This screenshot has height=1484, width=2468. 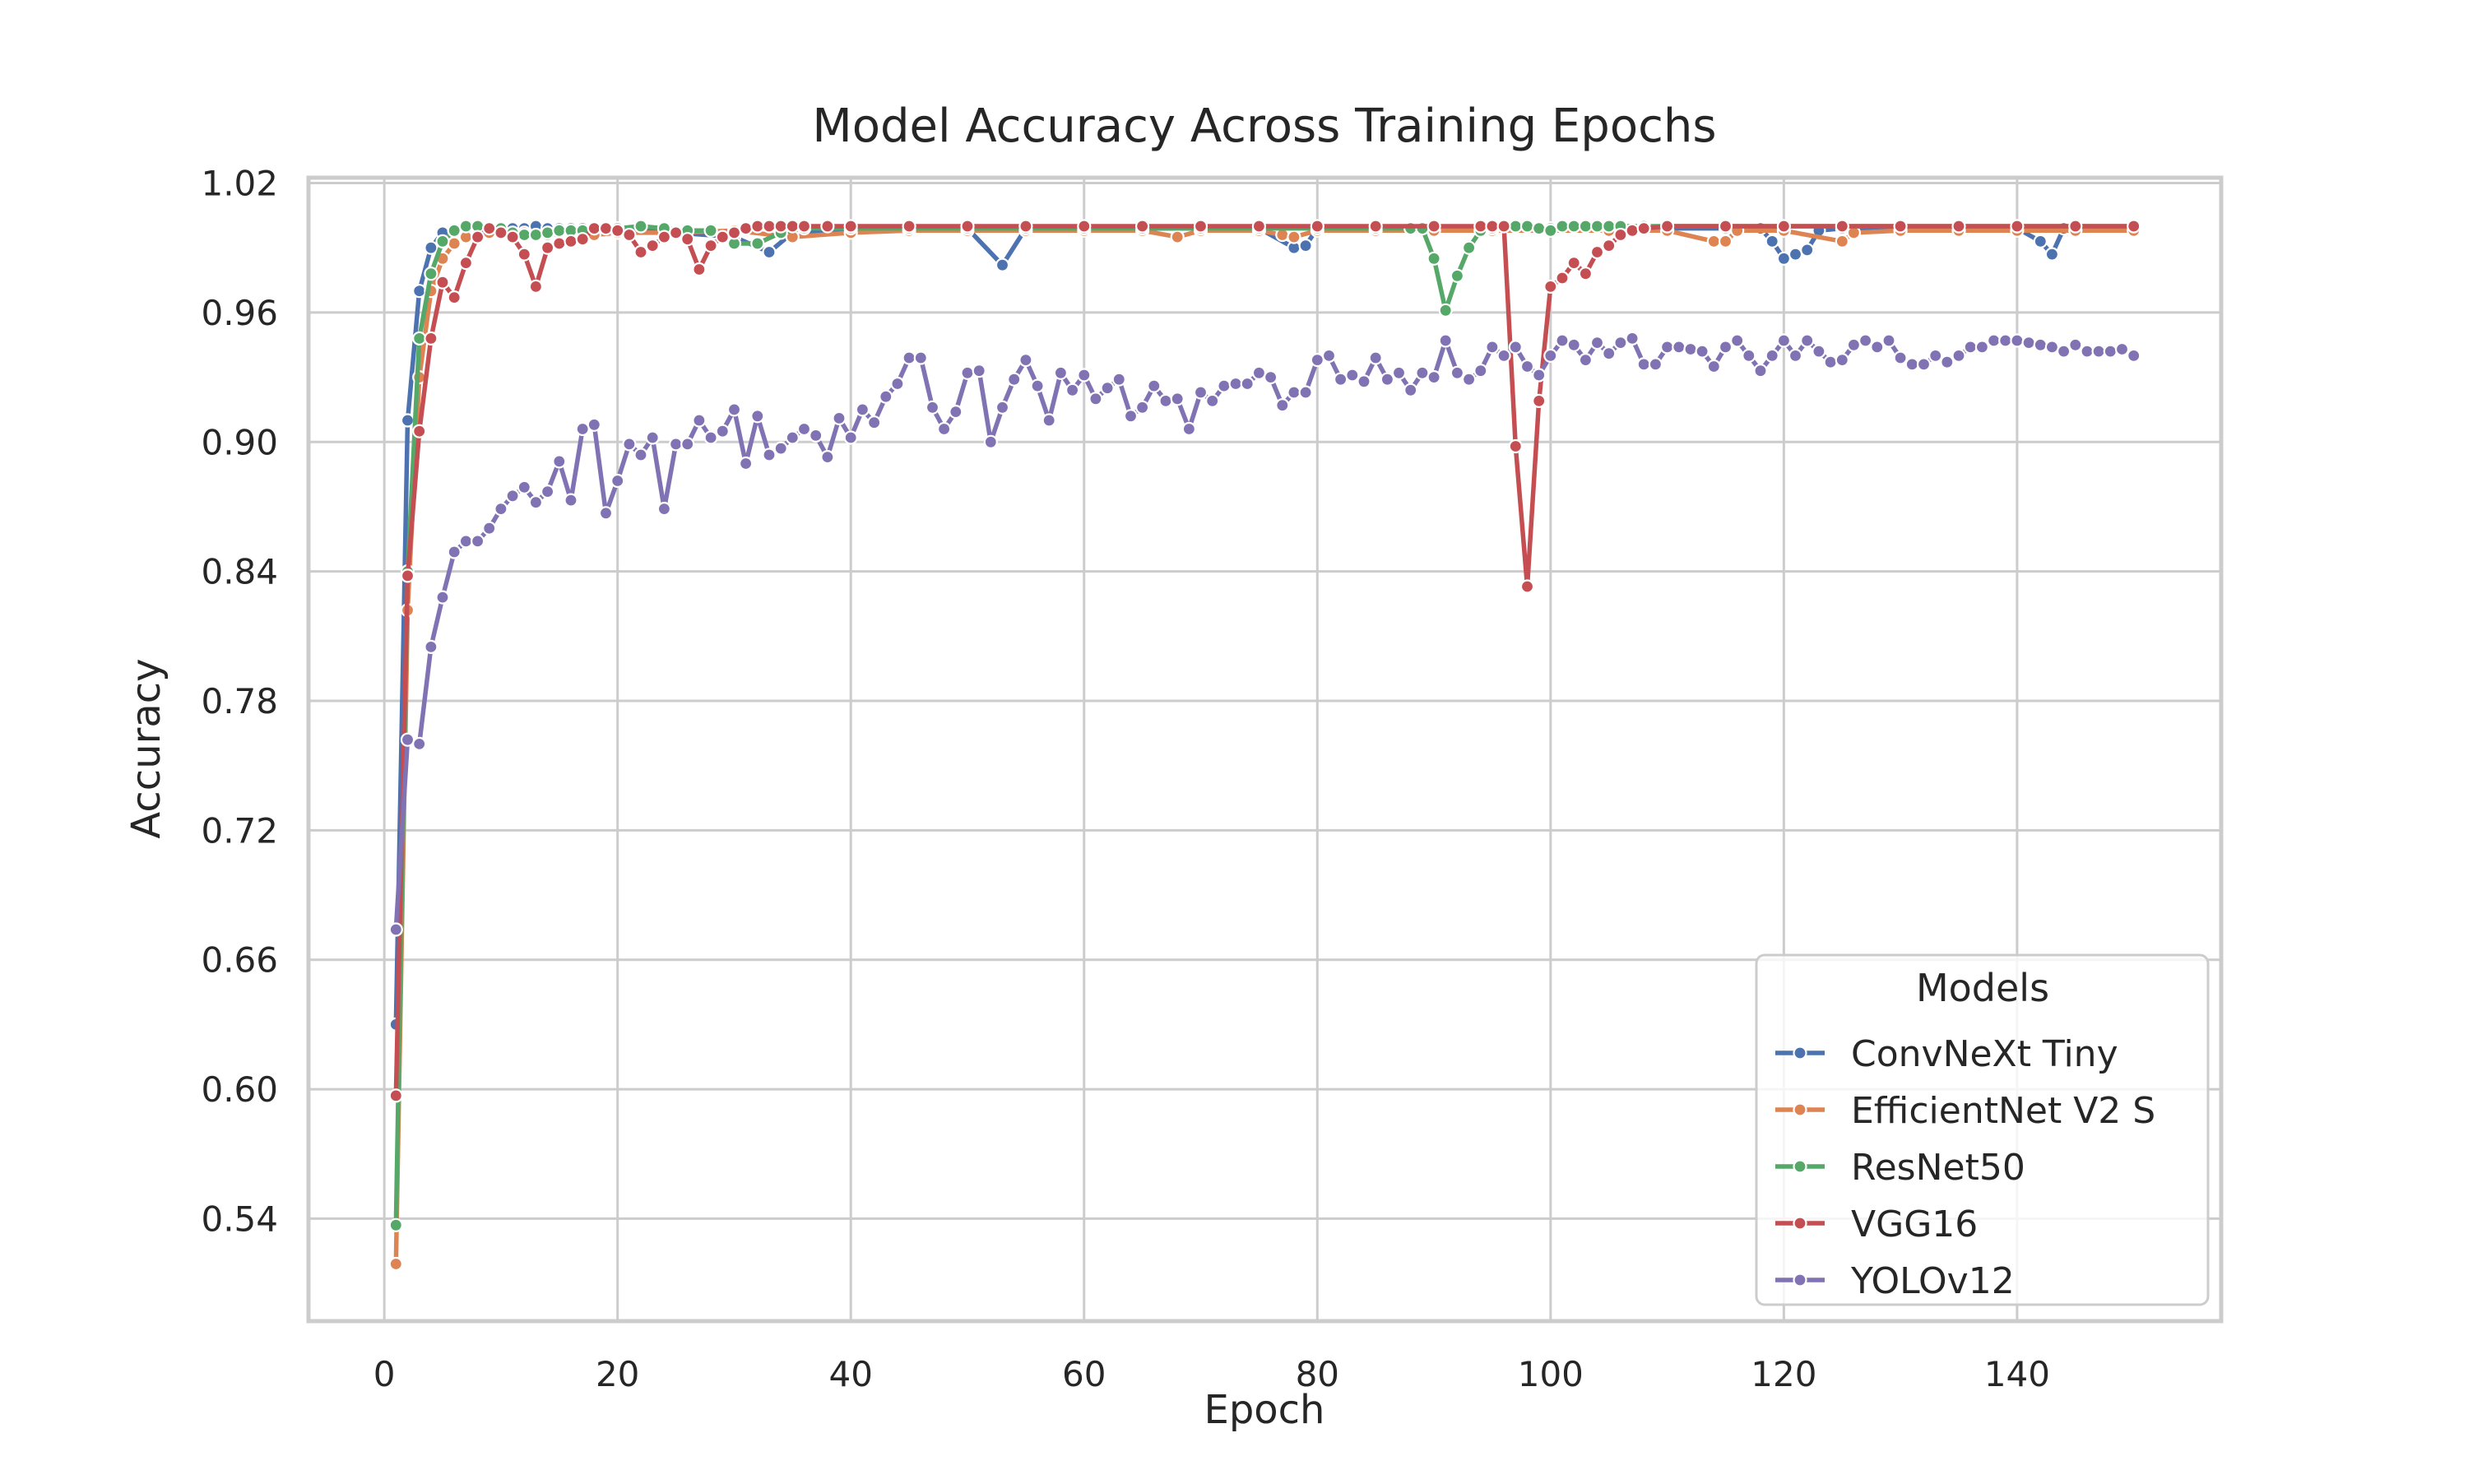 What do you see at coordinates (1946, 1054) in the screenshot?
I see `legend-item: ConvNeXt Tiny` at bounding box center [1946, 1054].